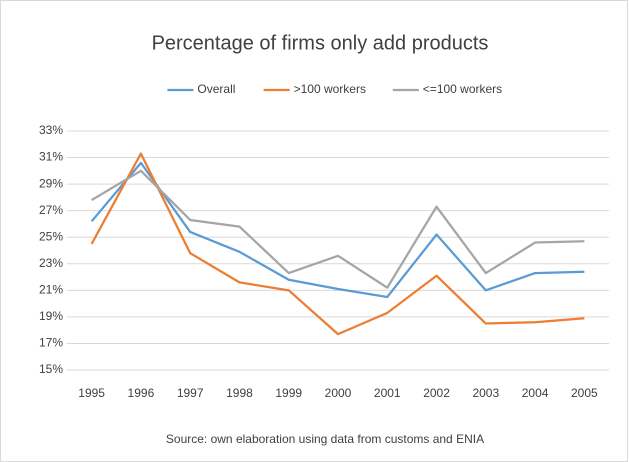 Image resolution: width=629 pixels, height=462 pixels. Describe the element at coordinates (288, 393) in the screenshot. I see `x-tick-label: 1999` at that location.